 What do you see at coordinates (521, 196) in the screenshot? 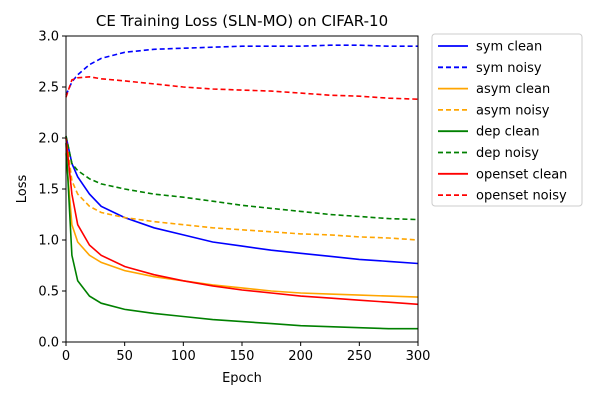
I see `legend-label: openset noisy` at bounding box center [521, 196].